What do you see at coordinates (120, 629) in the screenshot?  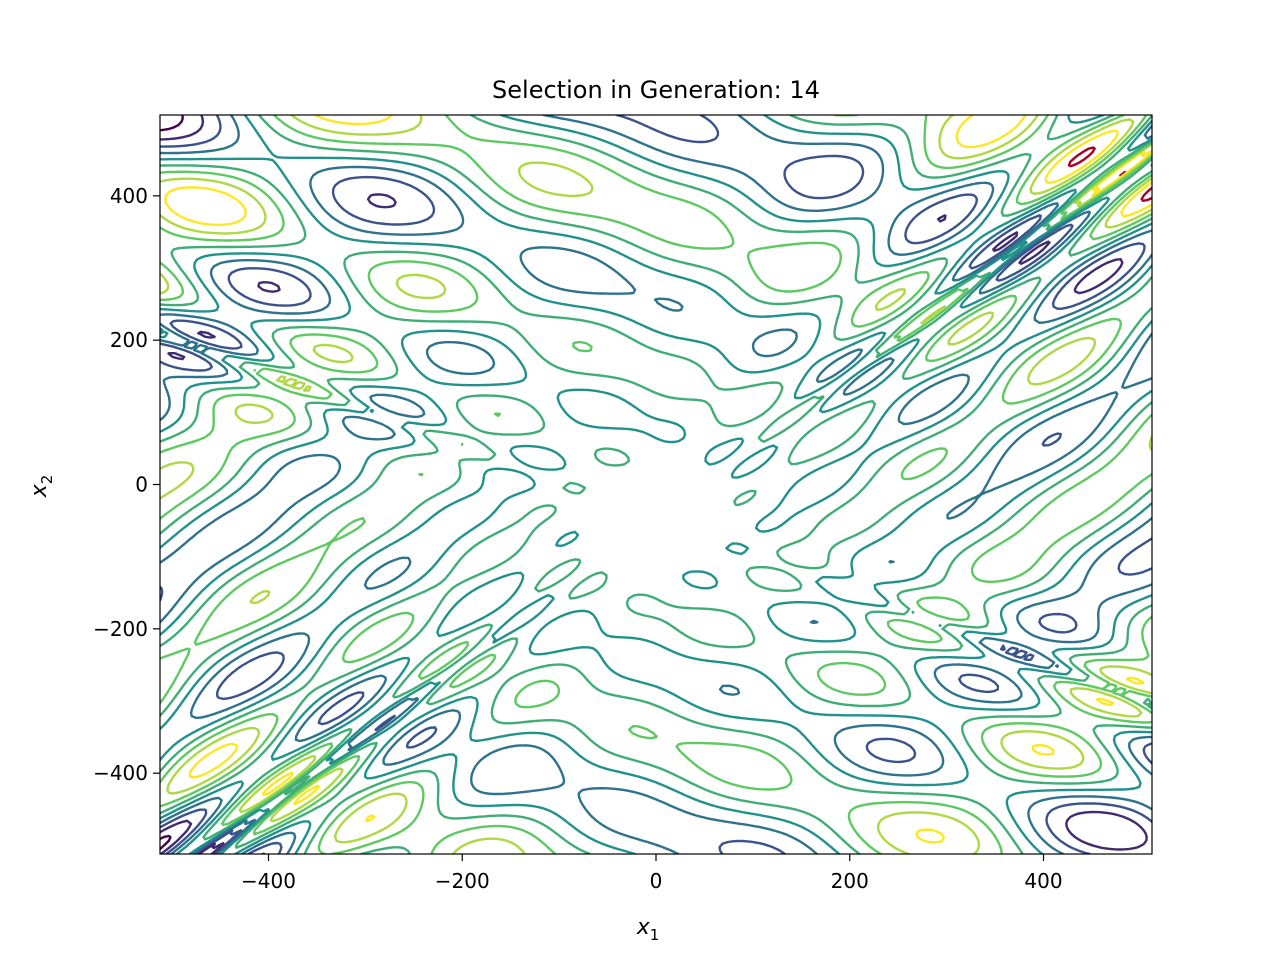 I see `y-tick-label: −200` at bounding box center [120, 629].